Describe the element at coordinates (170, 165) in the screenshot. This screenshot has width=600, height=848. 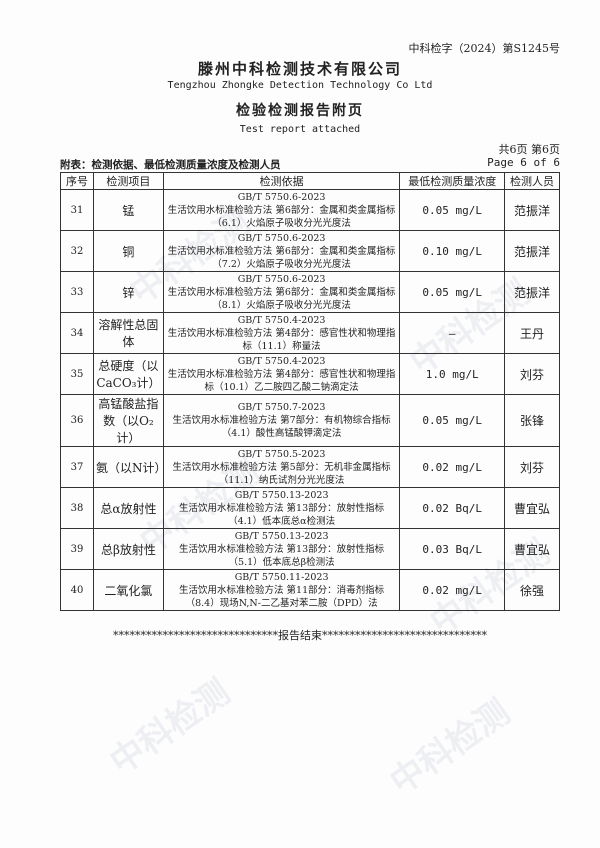
I see `table-caption: 附表：检测依据、最低检测质量浓度及检测人员` at that location.